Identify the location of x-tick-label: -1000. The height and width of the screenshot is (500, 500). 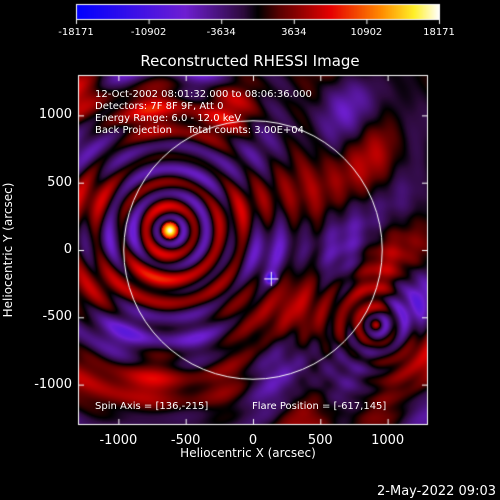
(118, 440).